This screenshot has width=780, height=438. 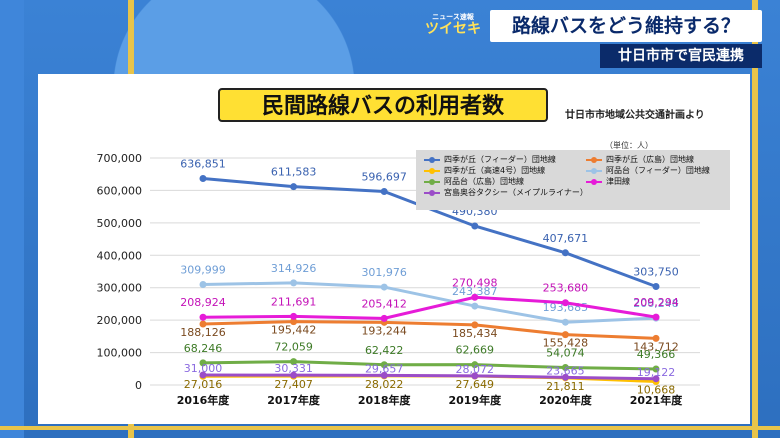 I want to click on data-label: 301,976, so click(x=384, y=272).